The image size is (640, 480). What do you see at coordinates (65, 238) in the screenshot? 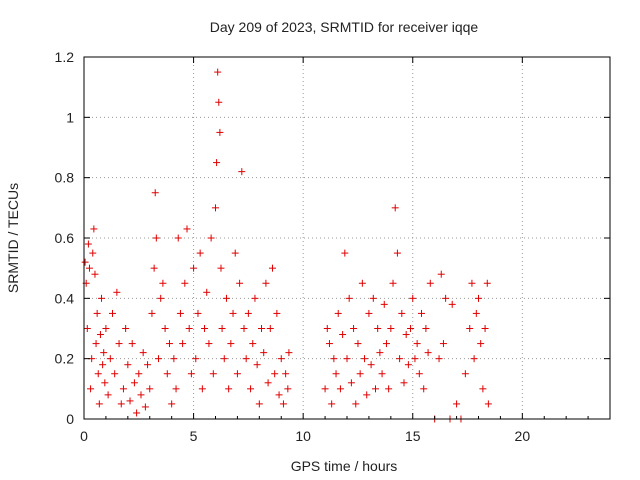
I see `y-tick-label: 0.6` at bounding box center [65, 238].